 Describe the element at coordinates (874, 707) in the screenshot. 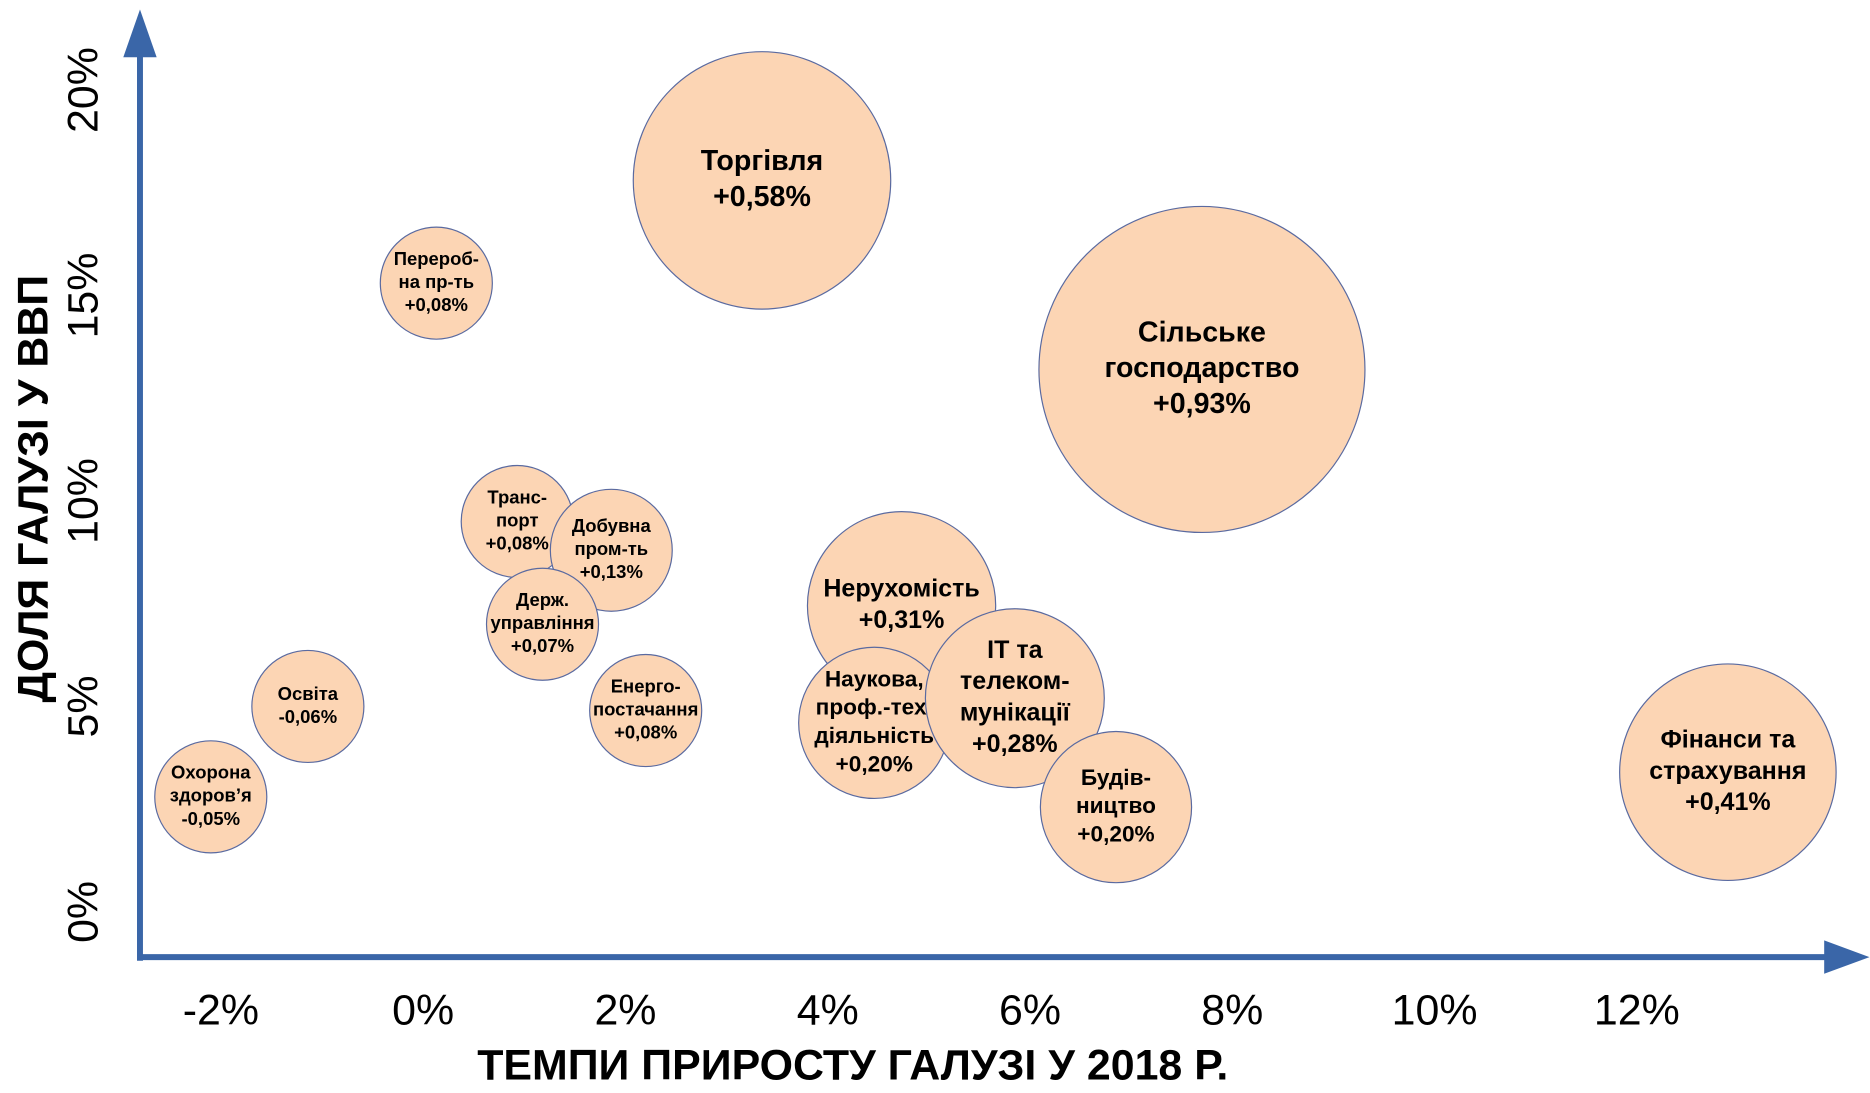

I see `bubble-label: проф.-тех.` at that location.